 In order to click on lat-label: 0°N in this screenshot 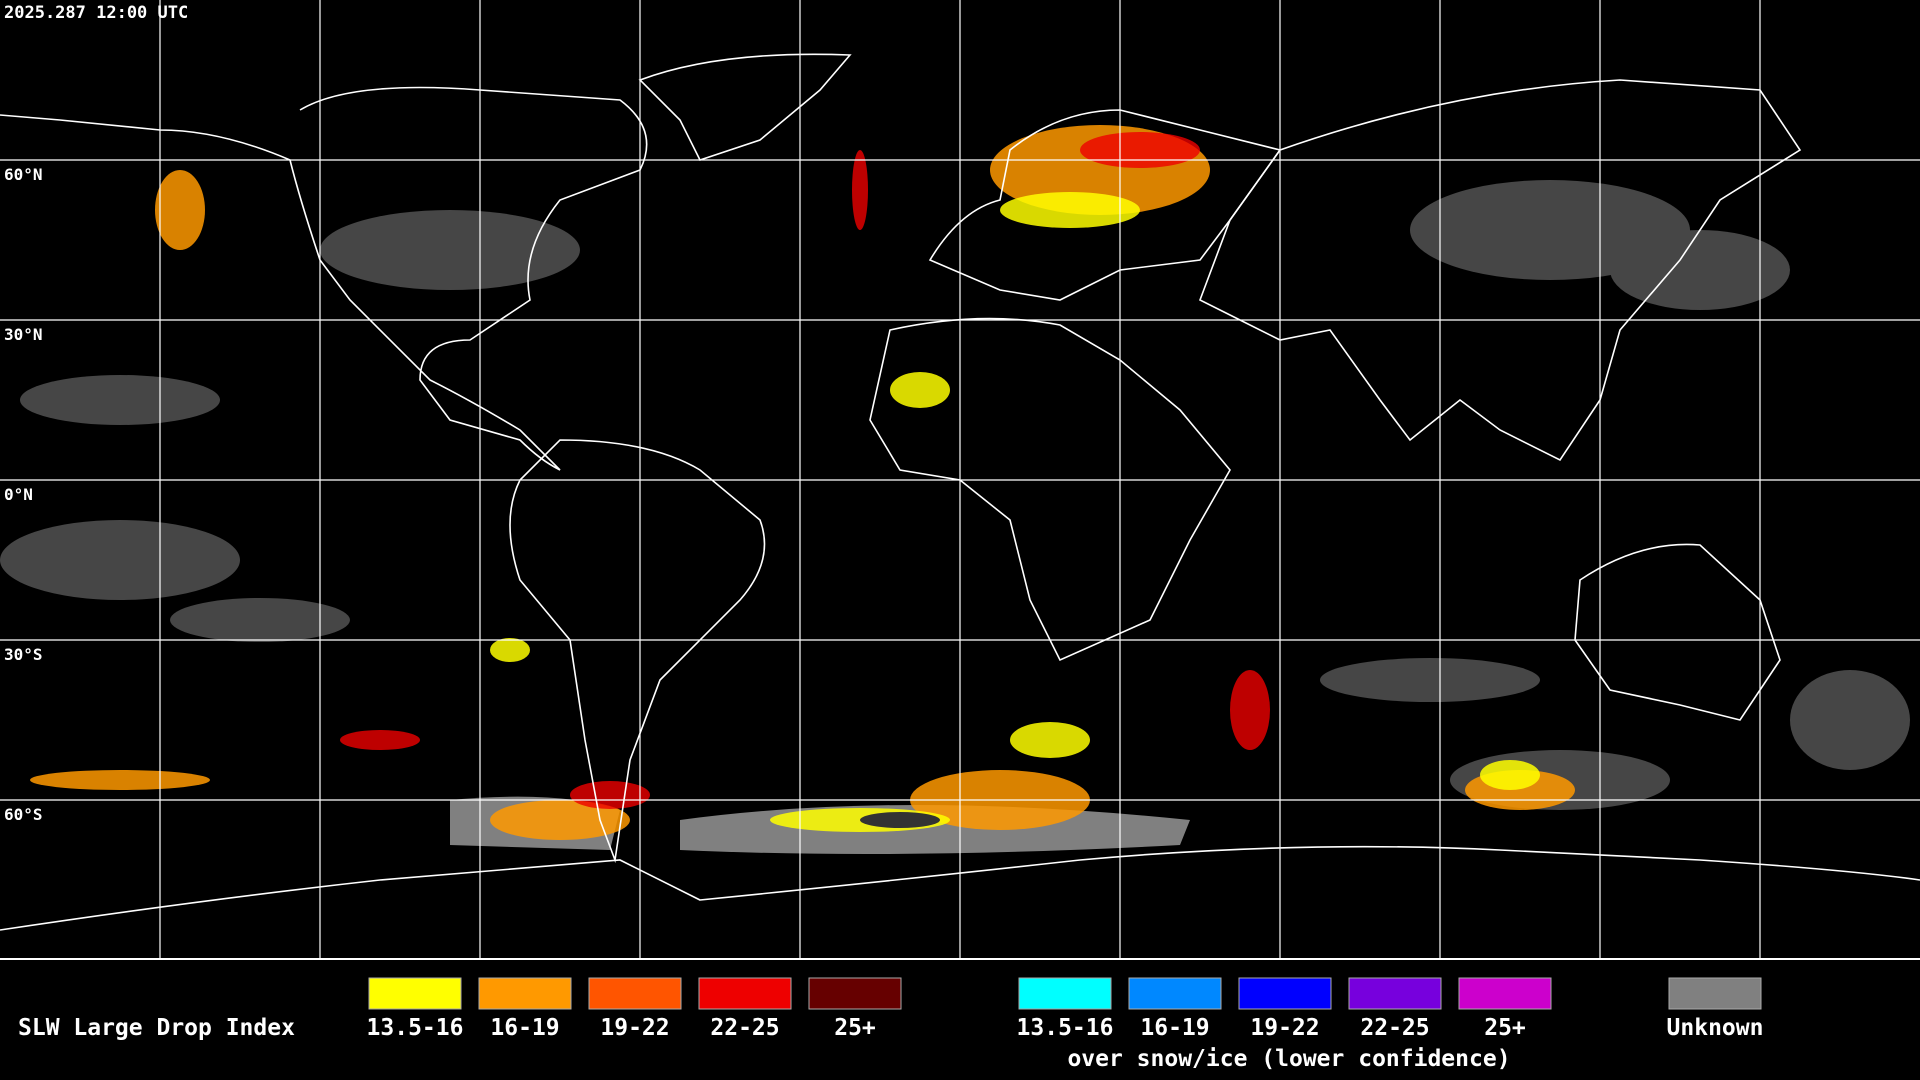, I will do `click(18, 494)`.